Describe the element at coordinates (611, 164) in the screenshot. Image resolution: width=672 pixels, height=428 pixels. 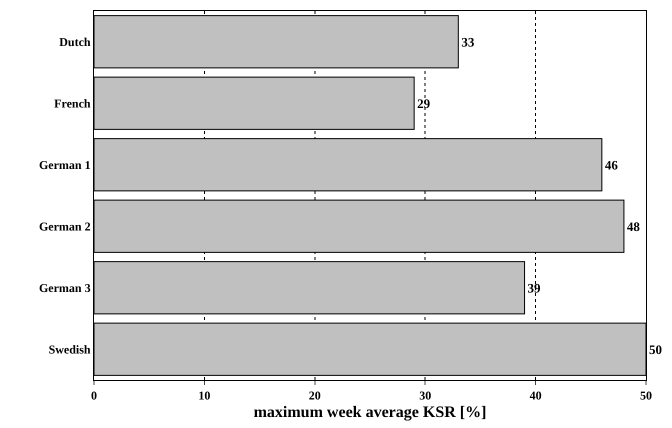
I see `data-label: 46` at that location.